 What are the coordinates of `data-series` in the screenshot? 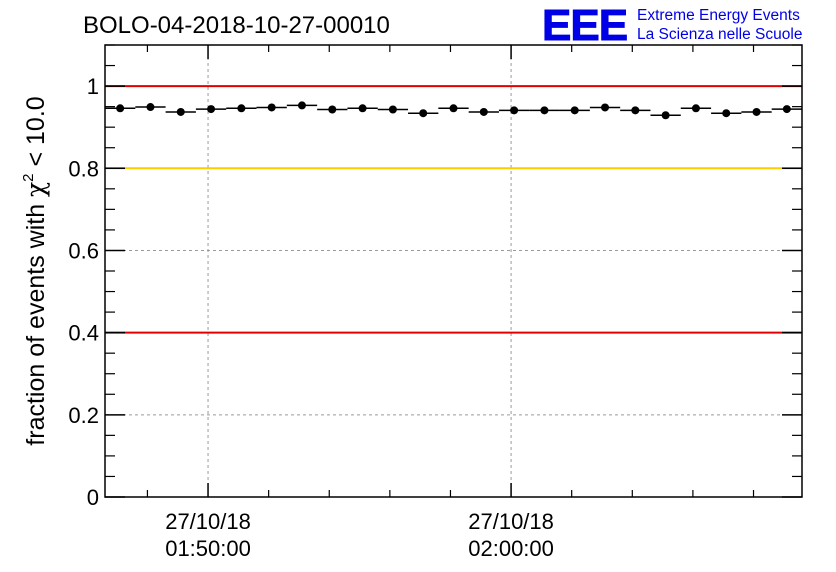 It's located at (453, 110).